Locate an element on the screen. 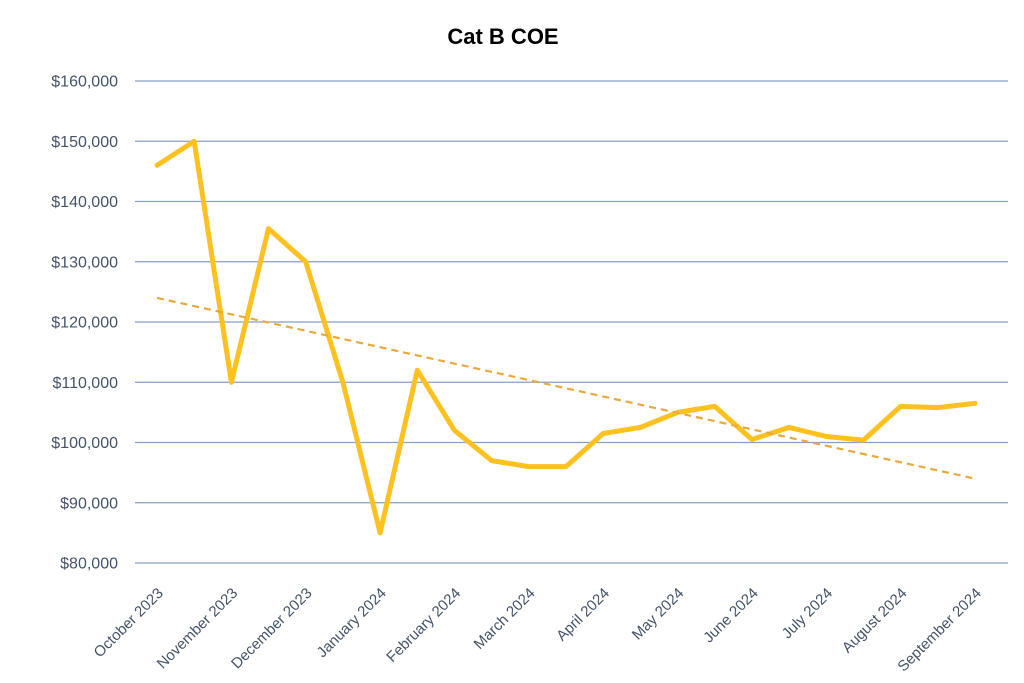 Image resolution: width=1024 pixels, height=683 pixels. x-axis-tick-label: October 2023 is located at coordinates (129, 623).